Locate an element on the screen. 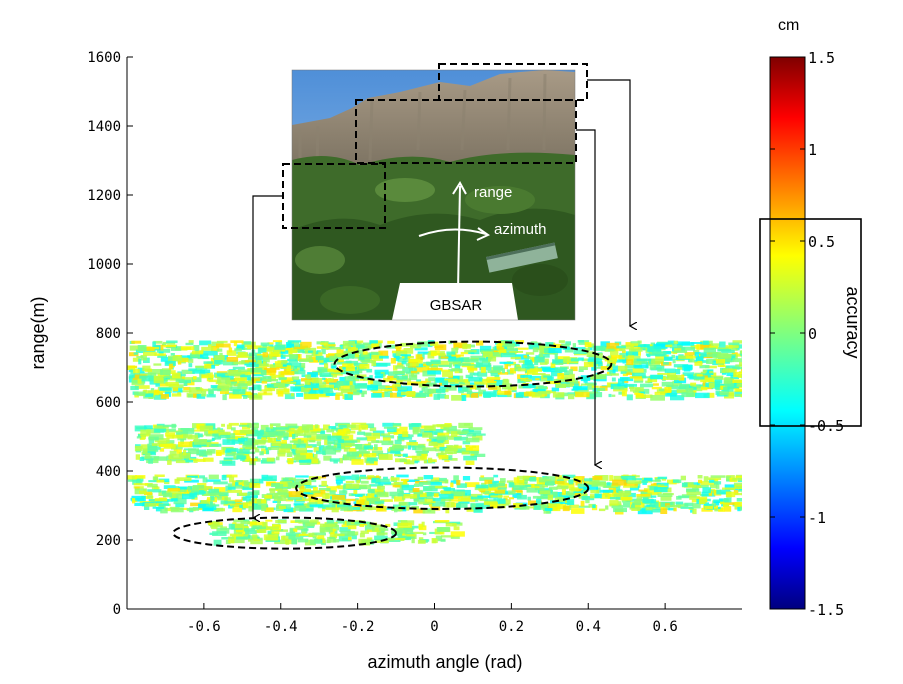 The height and width of the screenshot is (684, 903). x-tick-label: -0.4 is located at coordinates (281, 627).